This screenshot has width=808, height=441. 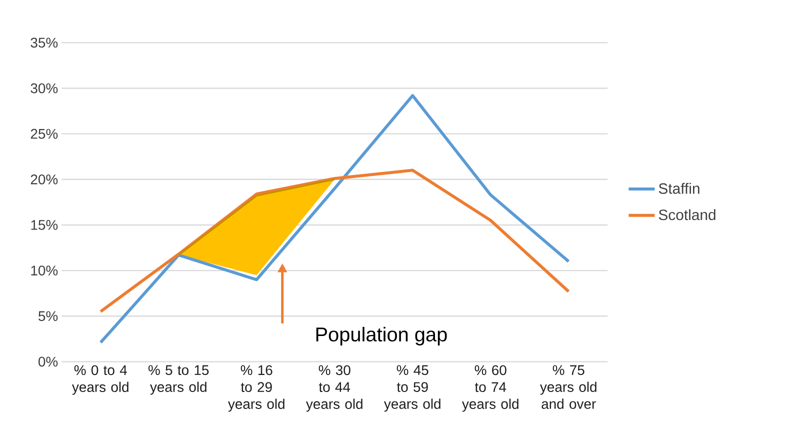 What do you see at coordinates (490, 388) in the screenshot?
I see `x-tick-label: % 60 to 74 years old` at bounding box center [490, 388].